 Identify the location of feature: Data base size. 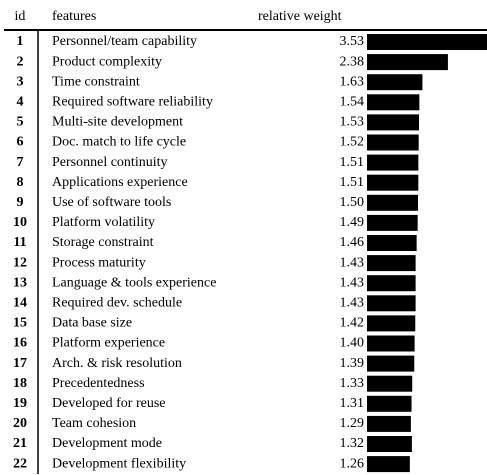
(92, 323).